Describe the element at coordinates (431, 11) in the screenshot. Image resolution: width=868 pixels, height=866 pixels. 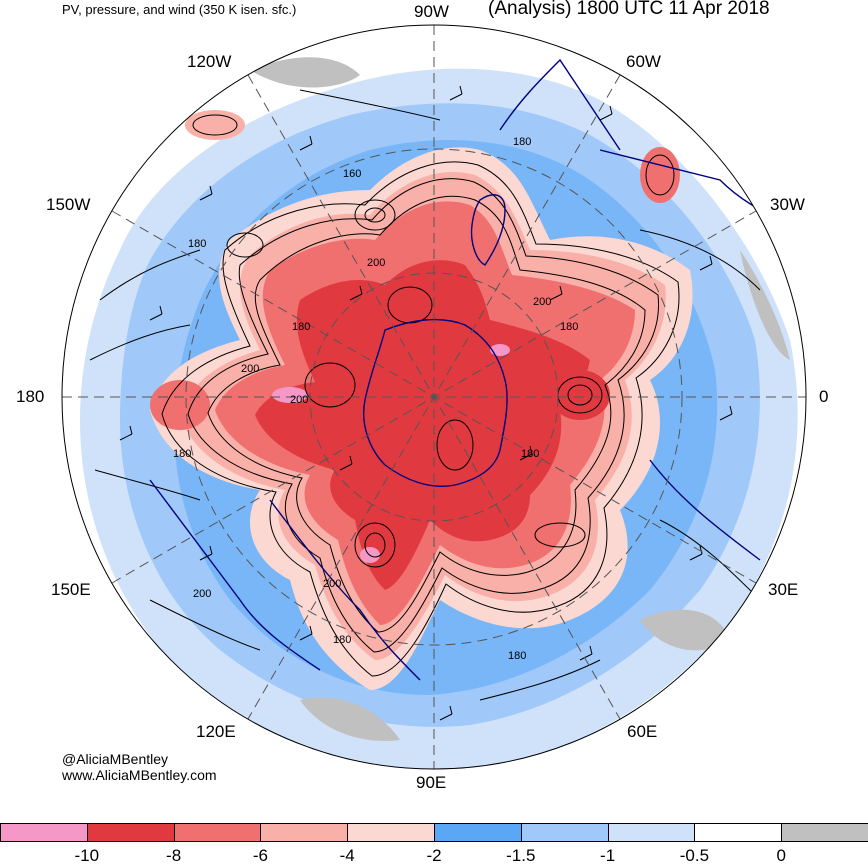
I see `longitude-label-90w: 90W` at that location.